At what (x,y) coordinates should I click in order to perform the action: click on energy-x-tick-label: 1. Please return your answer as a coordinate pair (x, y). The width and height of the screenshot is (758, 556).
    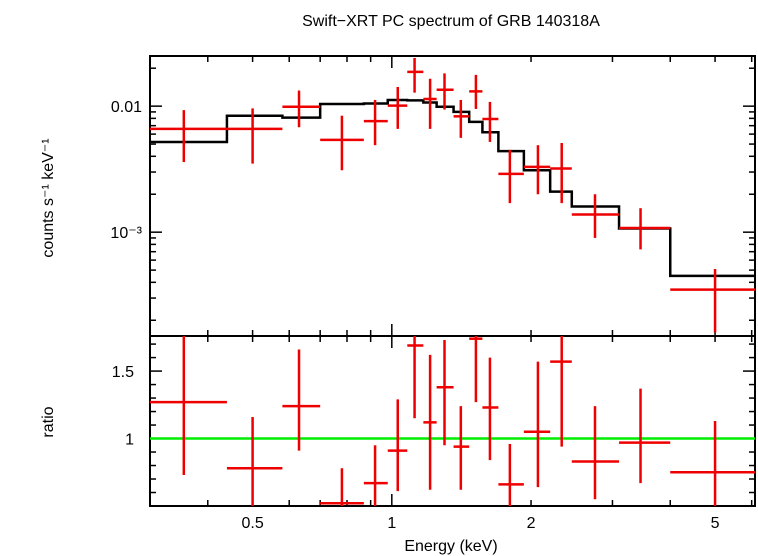
    Looking at the image, I should click on (391, 523).